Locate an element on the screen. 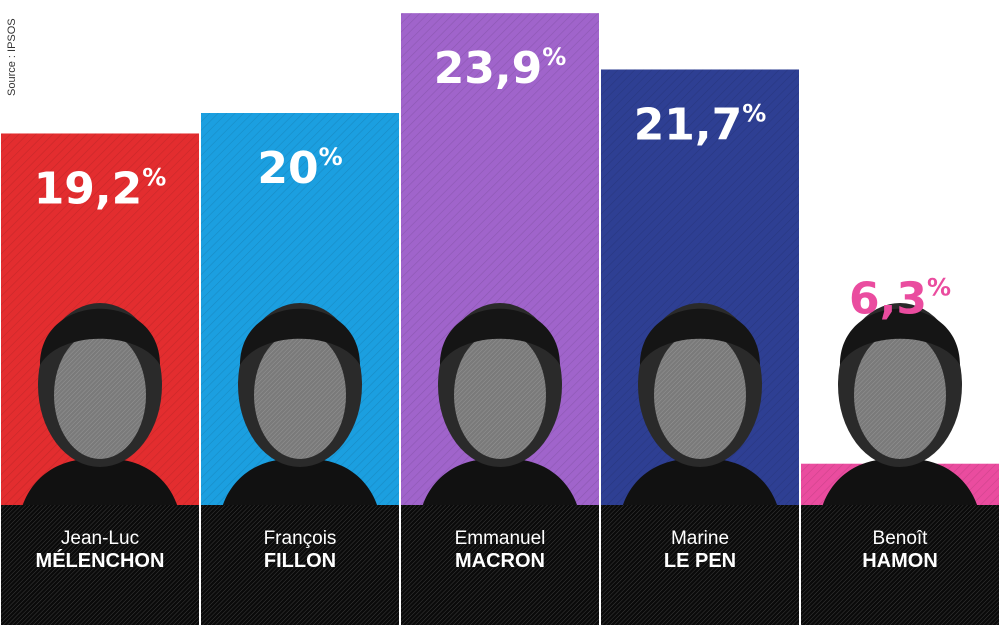 The height and width of the screenshot is (625, 1000). data-label-1: 19,2% is located at coordinates (100, 188).